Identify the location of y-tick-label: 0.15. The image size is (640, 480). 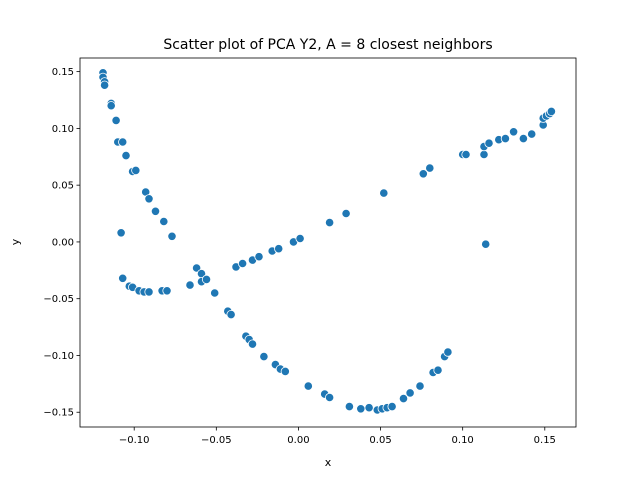
(63, 72).